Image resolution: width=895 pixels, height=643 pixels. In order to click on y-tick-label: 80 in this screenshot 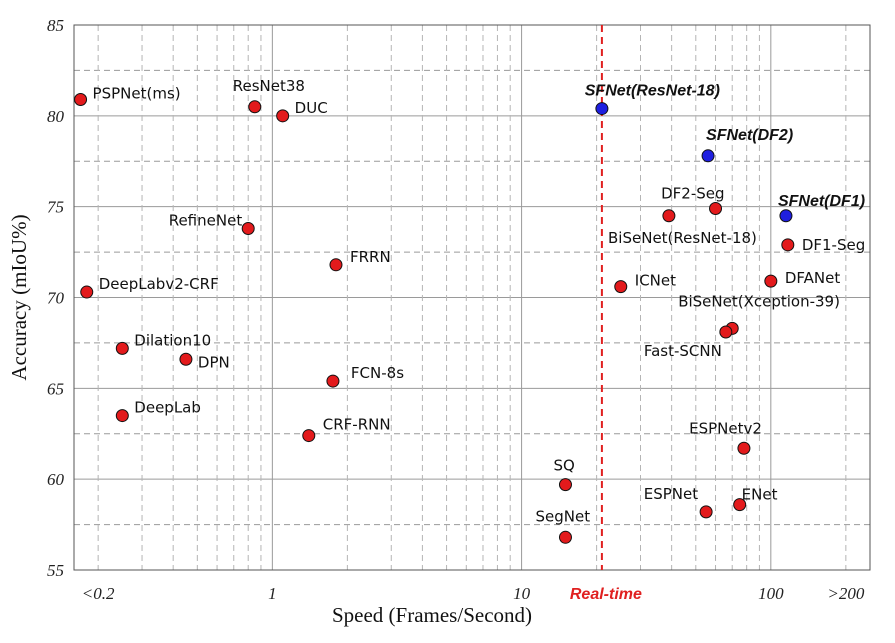, I will do `click(56, 116)`.